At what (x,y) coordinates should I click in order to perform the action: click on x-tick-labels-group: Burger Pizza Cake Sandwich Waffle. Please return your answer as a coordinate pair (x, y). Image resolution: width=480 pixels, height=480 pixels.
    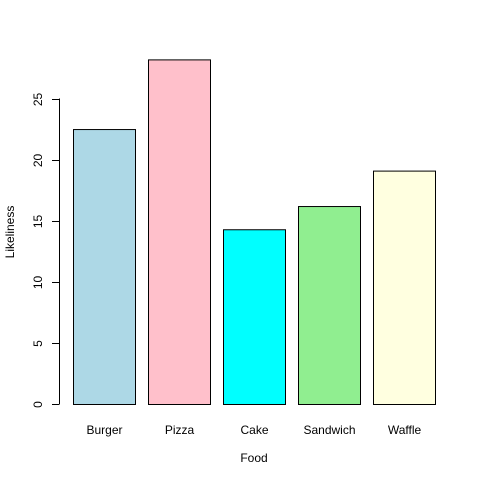
    Looking at the image, I should click on (253, 430).